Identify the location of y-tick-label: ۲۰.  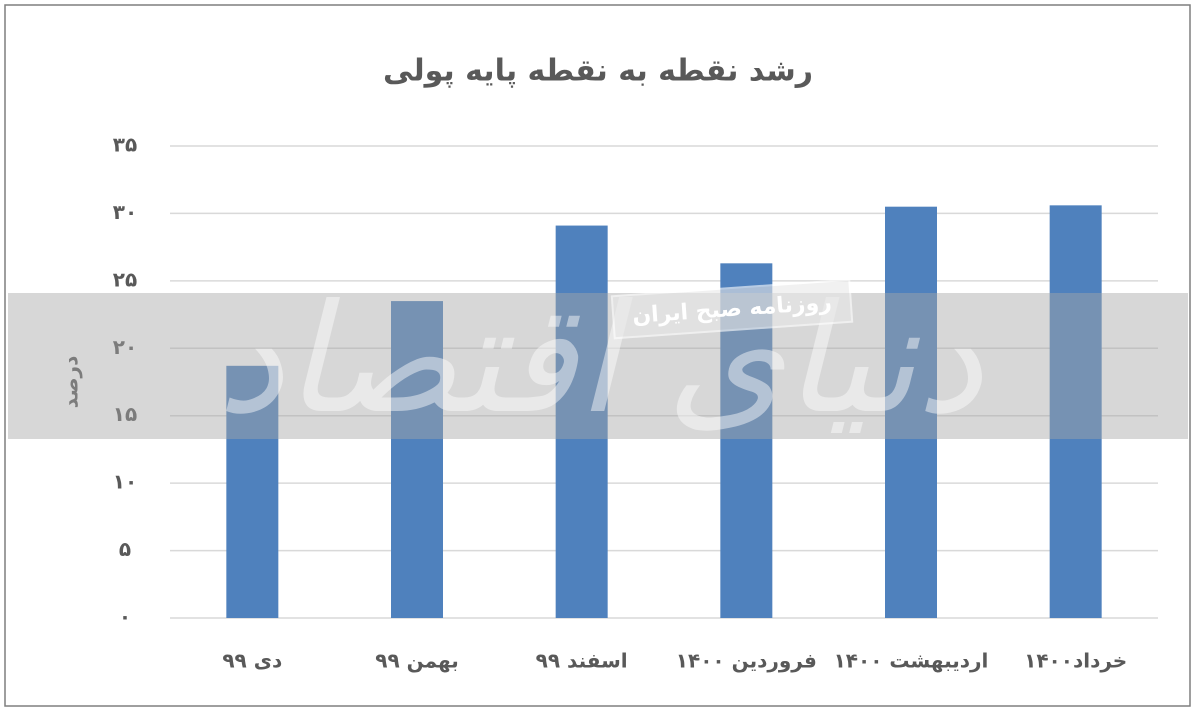
(125, 347).